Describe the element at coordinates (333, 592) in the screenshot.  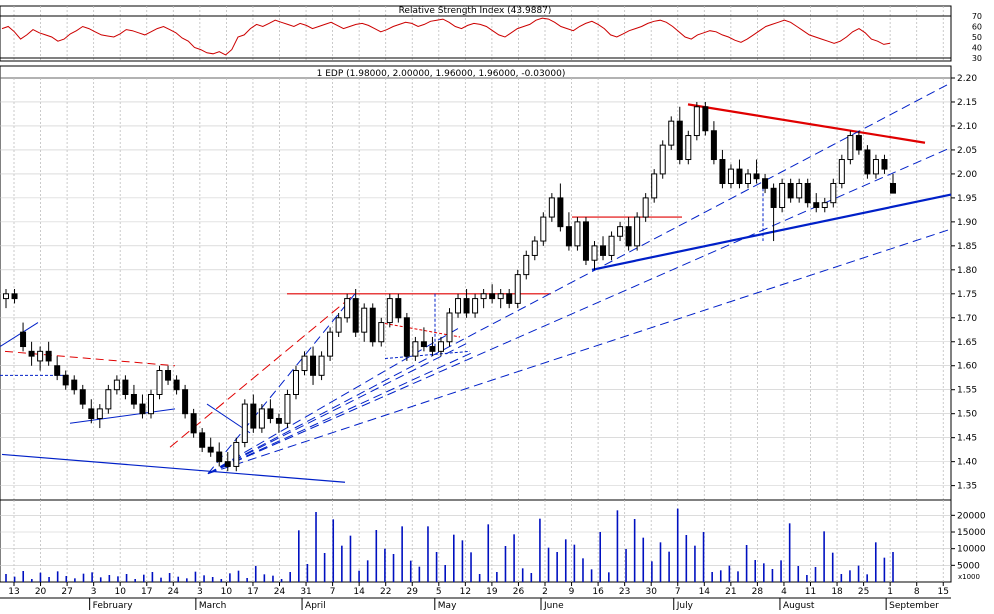
I see `x-tick-label: 7` at that location.